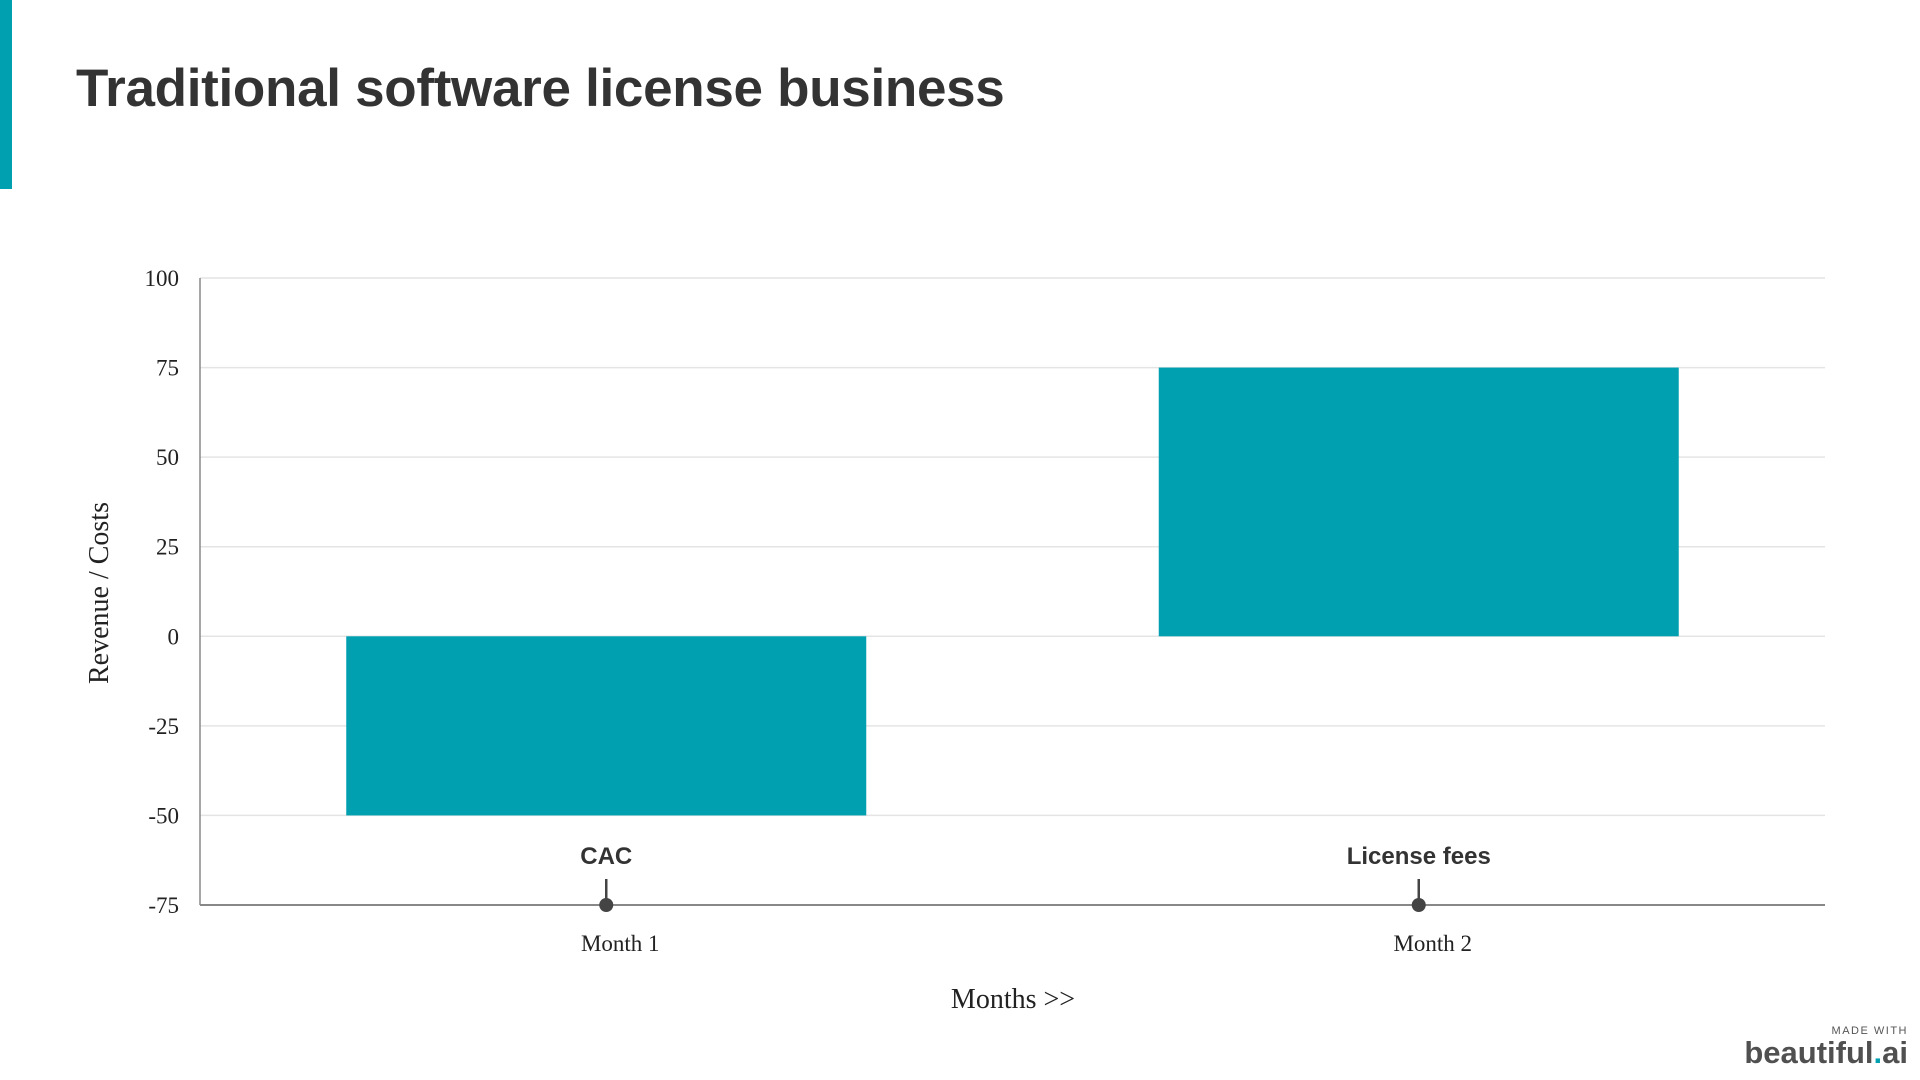 The image size is (1920, 1080). Describe the element at coordinates (6, 94) in the screenshot. I see `accent-bar` at that location.